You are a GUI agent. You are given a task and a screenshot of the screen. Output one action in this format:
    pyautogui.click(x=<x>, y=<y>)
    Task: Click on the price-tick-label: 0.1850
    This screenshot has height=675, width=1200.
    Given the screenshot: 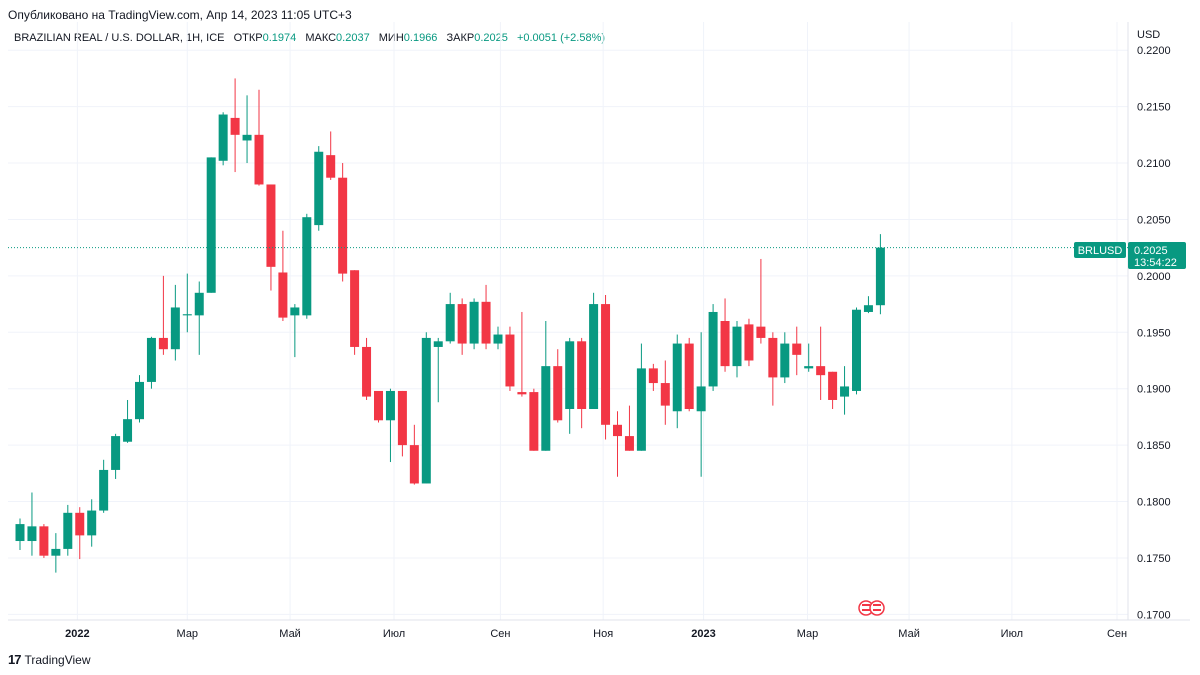 What is the action you would take?
    pyautogui.click(x=1154, y=446)
    